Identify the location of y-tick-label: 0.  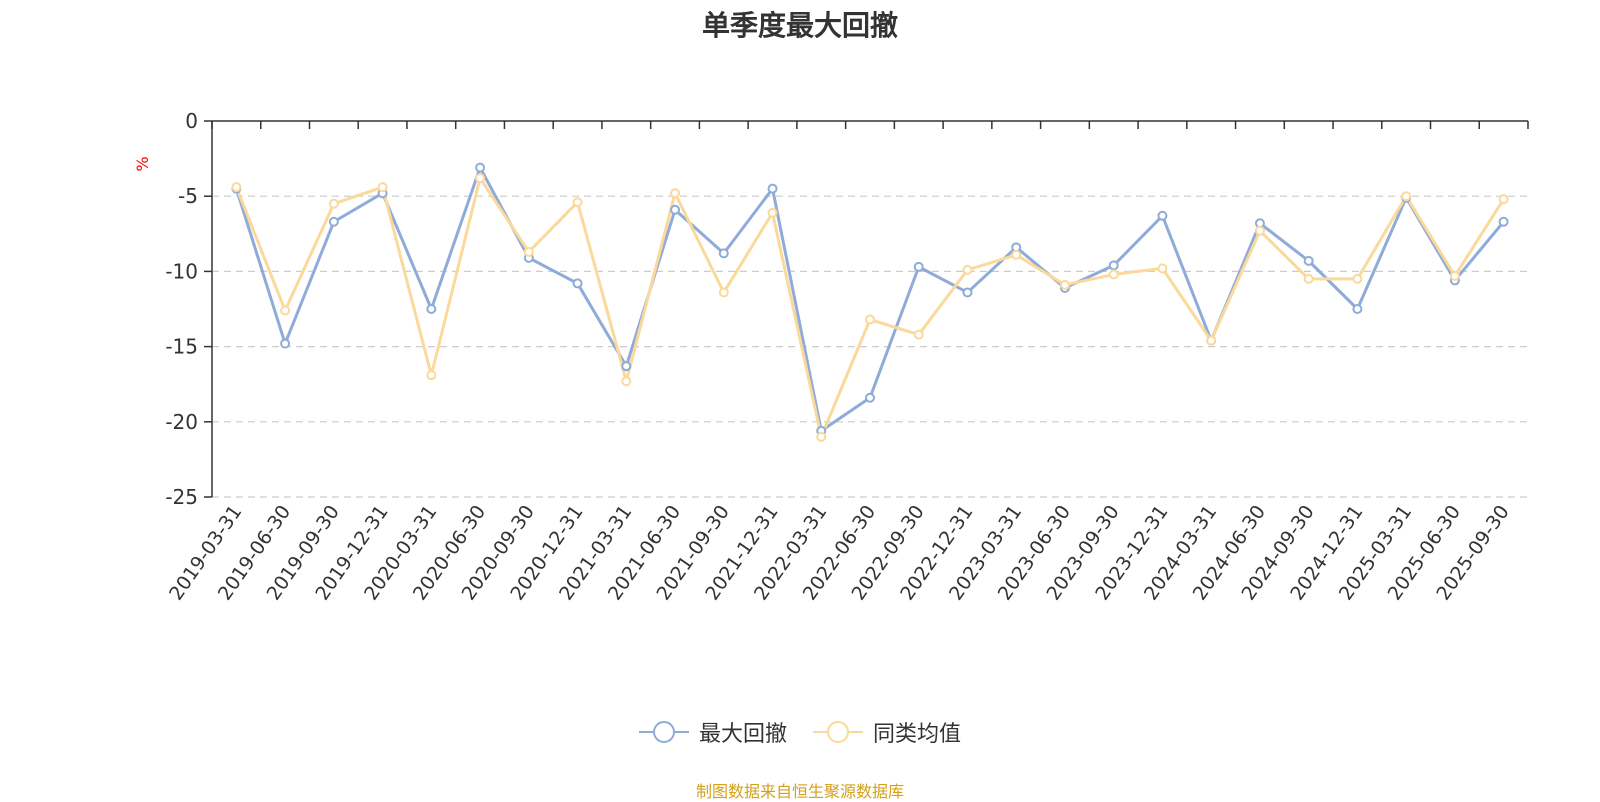
(191, 121).